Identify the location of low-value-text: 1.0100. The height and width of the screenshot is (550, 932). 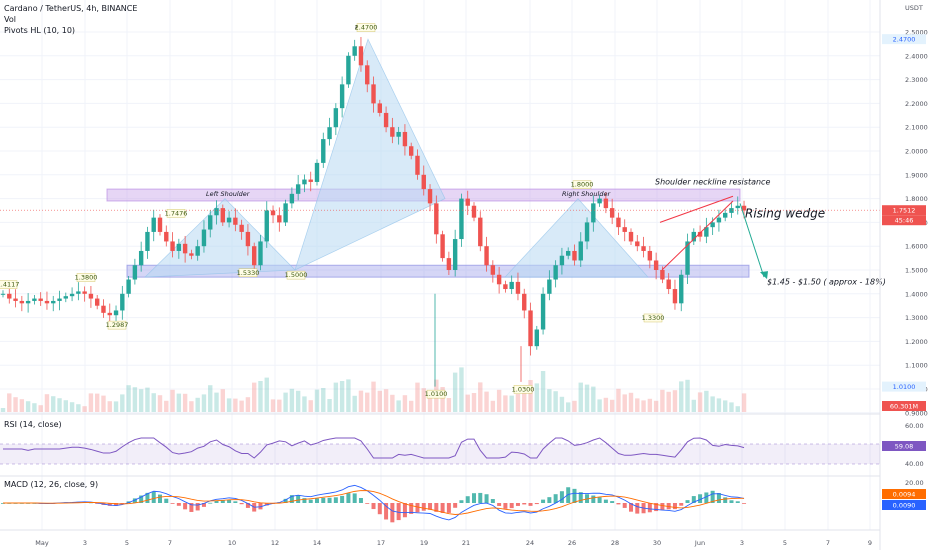
(904, 387).